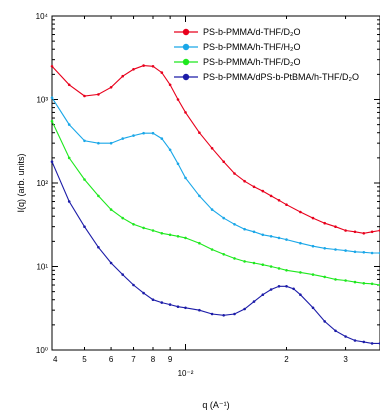 The height and width of the screenshot is (414, 380). I want to click on legend-item: PS-b-PMMA/d-THF/D₂O, so click(237, 32).